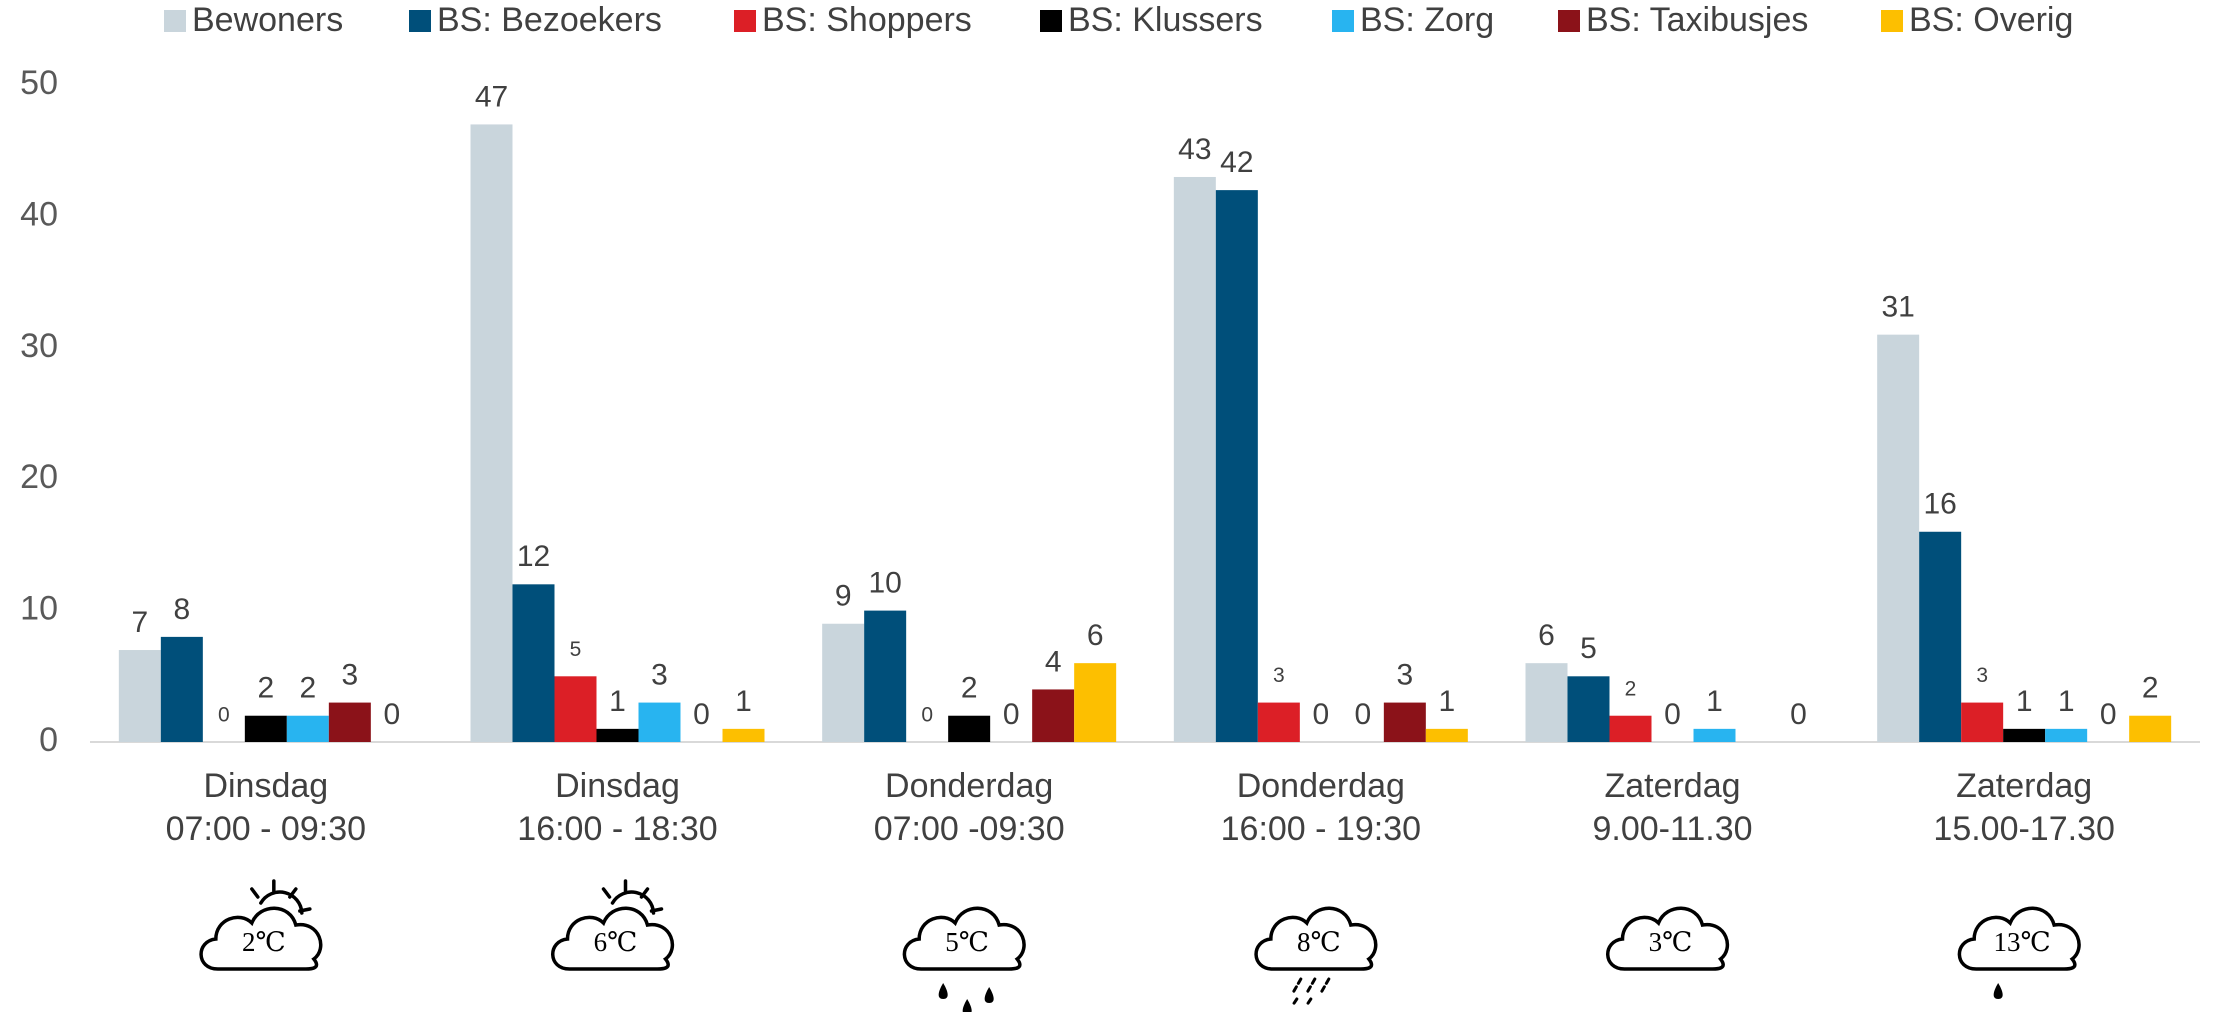 The height and width of the screenshot is (1012, 2235). Describe the element at coordinates (1427, 20) in the screenshot. I see `legend-label: BS: Zorg` at that location.